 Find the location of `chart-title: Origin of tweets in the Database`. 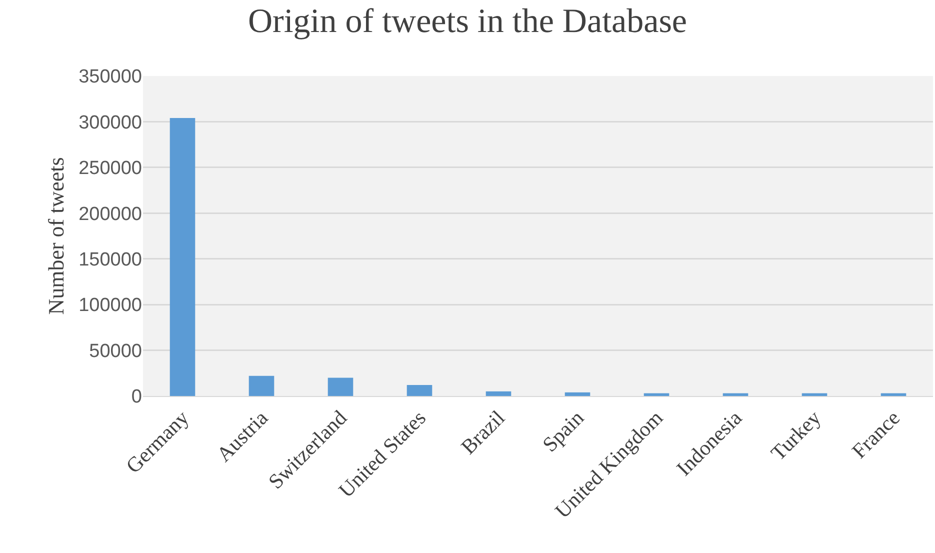

chart-title: Origin of tweets in the Database is located at coordinates (468, 21).